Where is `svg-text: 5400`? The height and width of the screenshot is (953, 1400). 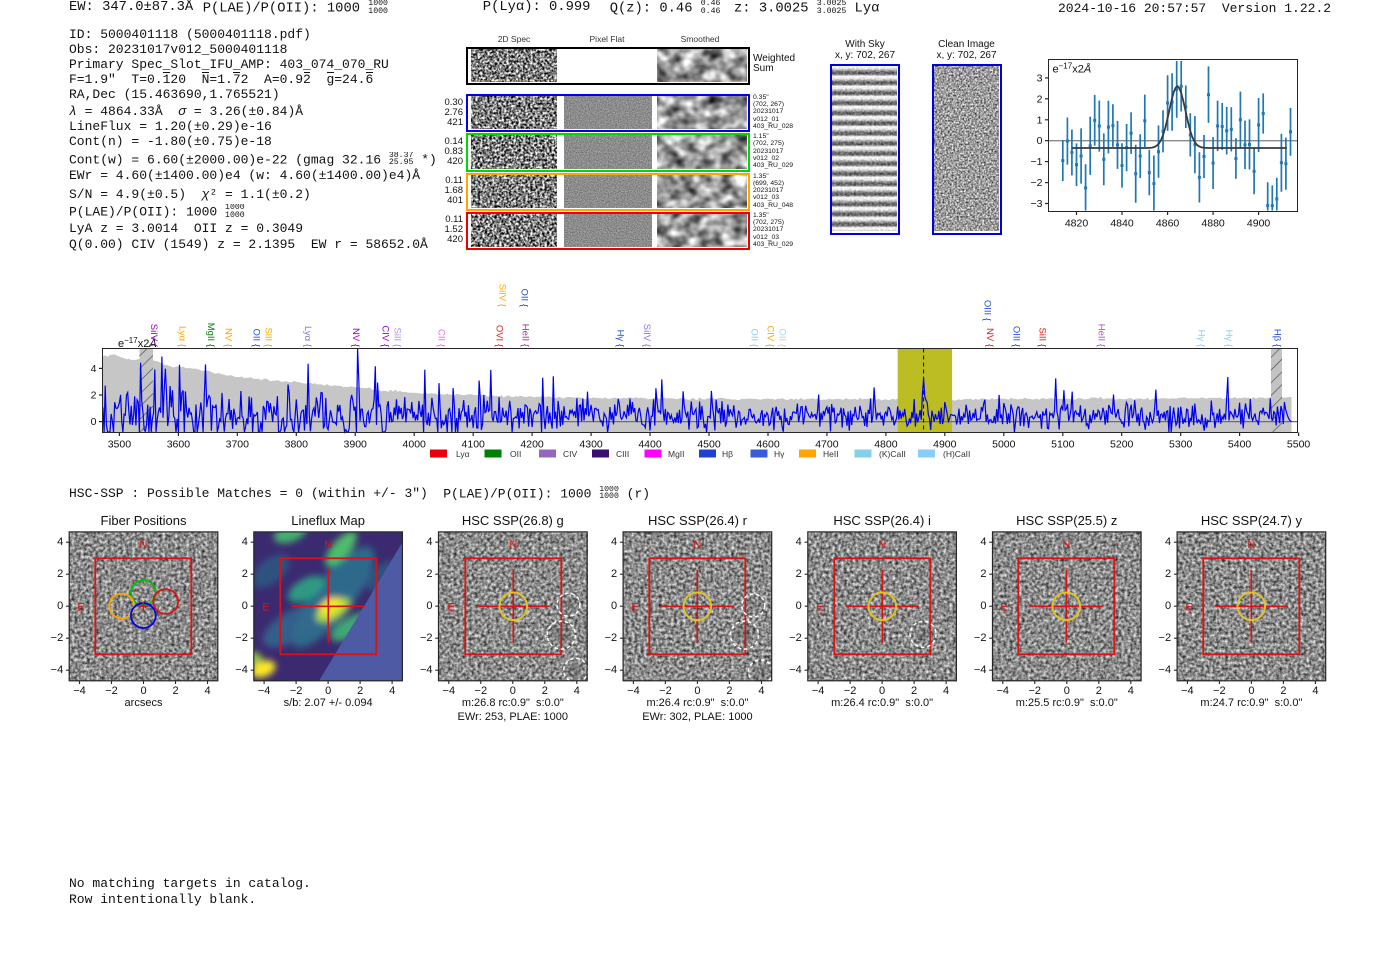
svg-text: 5400 is located at coordinates (1240, 445).